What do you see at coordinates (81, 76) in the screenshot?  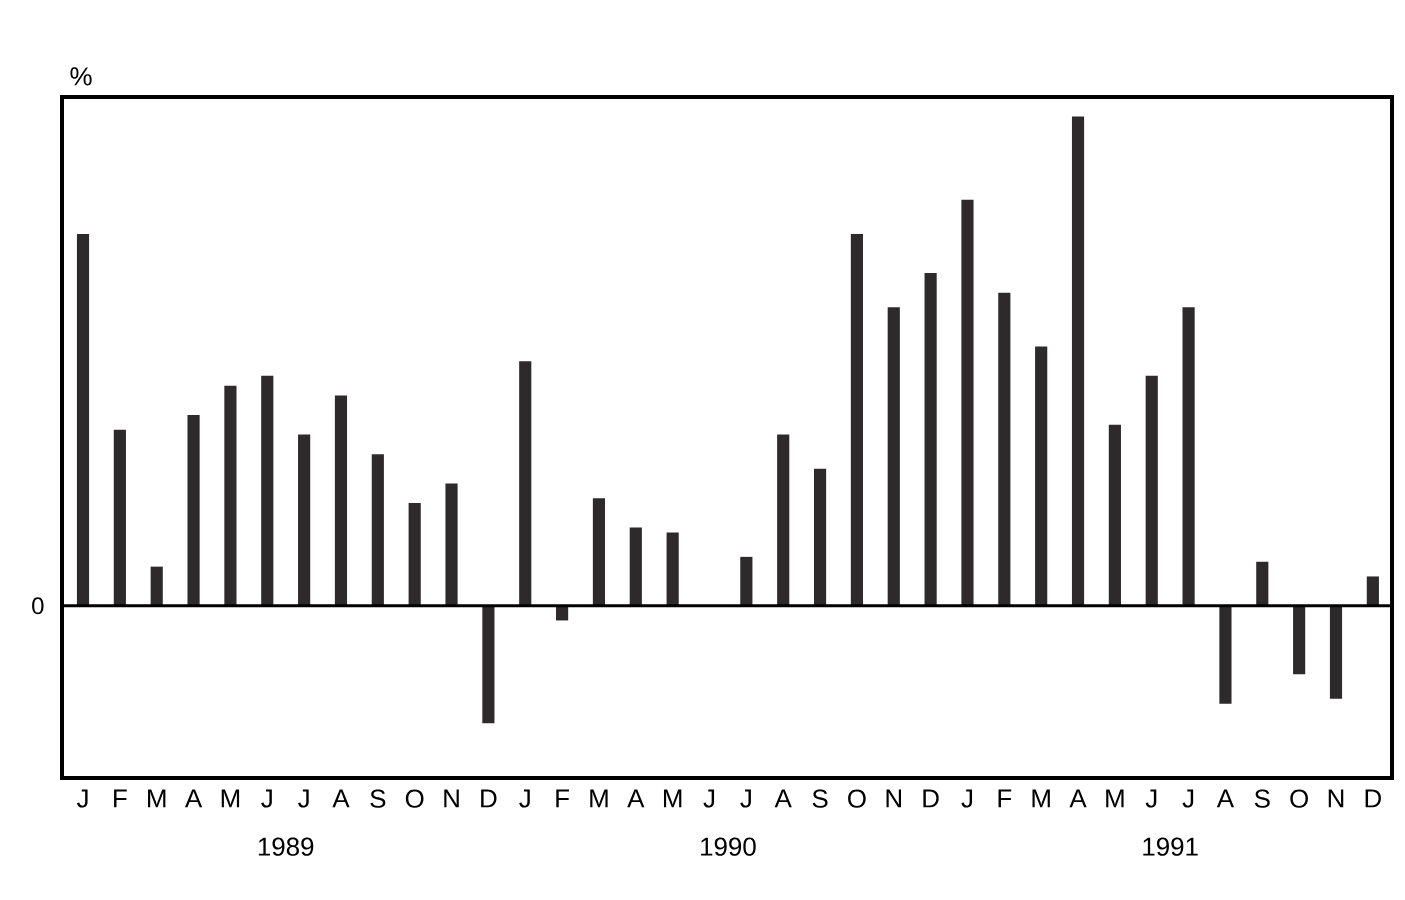 I see `y-axis-title: %` at bounding box center [81, 76].